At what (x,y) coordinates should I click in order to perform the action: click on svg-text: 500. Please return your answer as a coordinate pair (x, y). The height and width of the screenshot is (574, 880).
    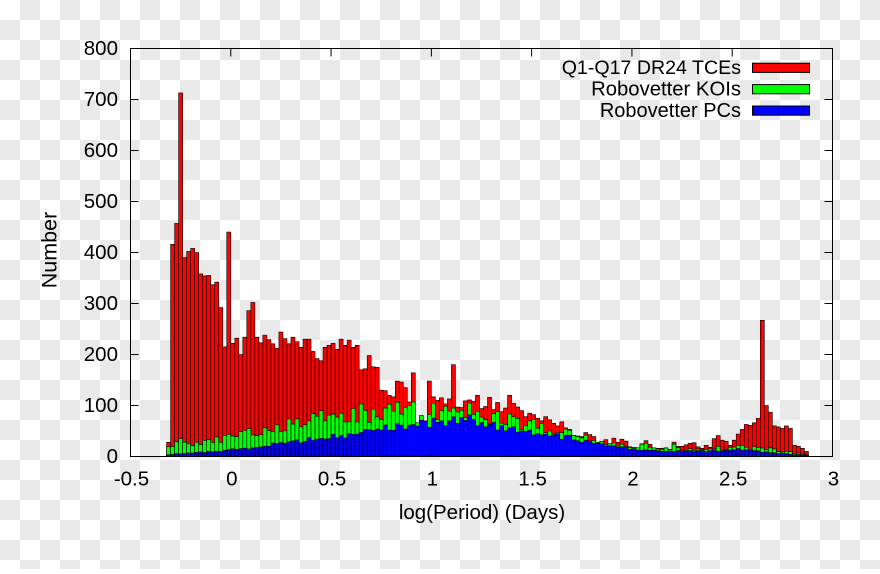
    Looking at the image, I should click on (101, 201).